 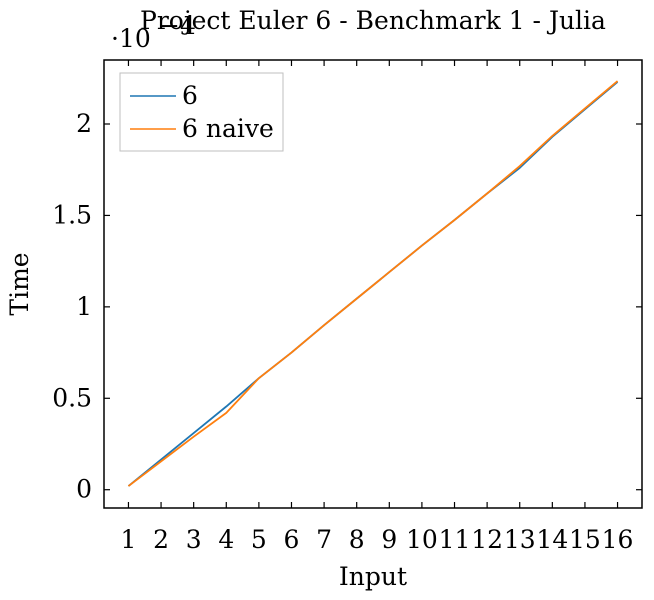 What do you see at coordinates (373, 576) in the screenshot?
I see `x-axis-label: Input` at bounding box center [373, 576].